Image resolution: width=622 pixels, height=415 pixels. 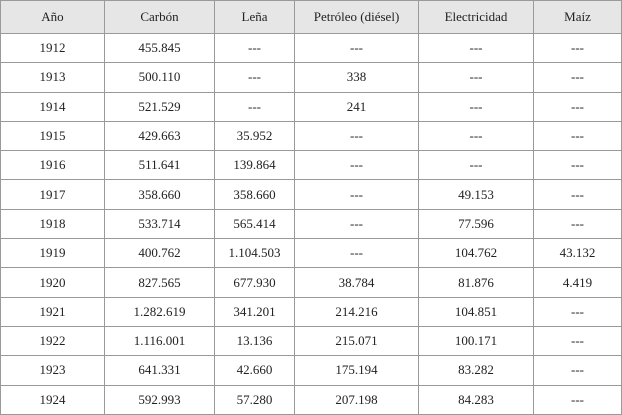 What do you see at coordinates (577, 17) in the screenshot?
I see `header-cell: Maíz` at bounding box center [577, 17].